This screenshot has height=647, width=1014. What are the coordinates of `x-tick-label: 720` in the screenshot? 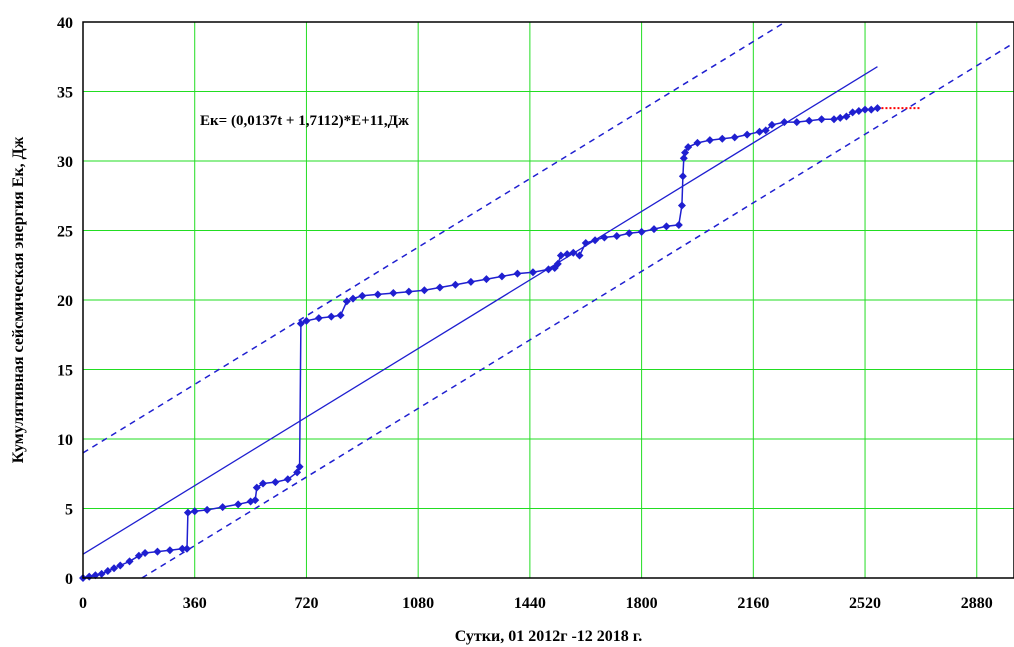 It's located at (306, 603).